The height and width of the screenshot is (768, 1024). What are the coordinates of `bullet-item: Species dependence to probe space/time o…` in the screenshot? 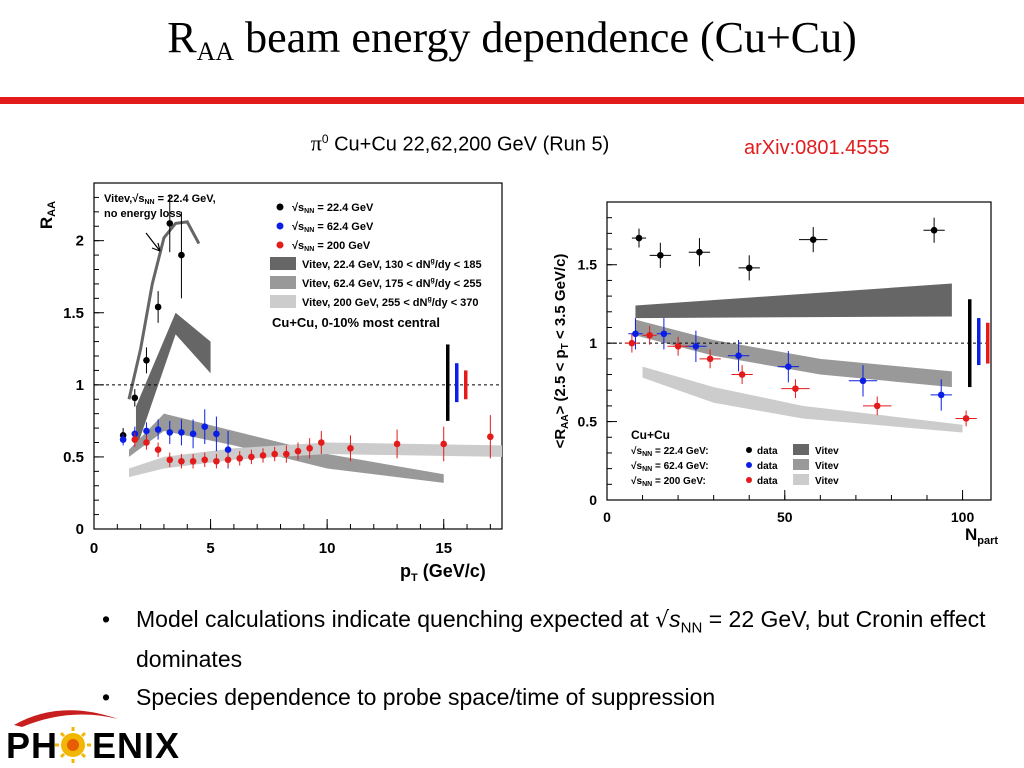 It's located at (546, 697).